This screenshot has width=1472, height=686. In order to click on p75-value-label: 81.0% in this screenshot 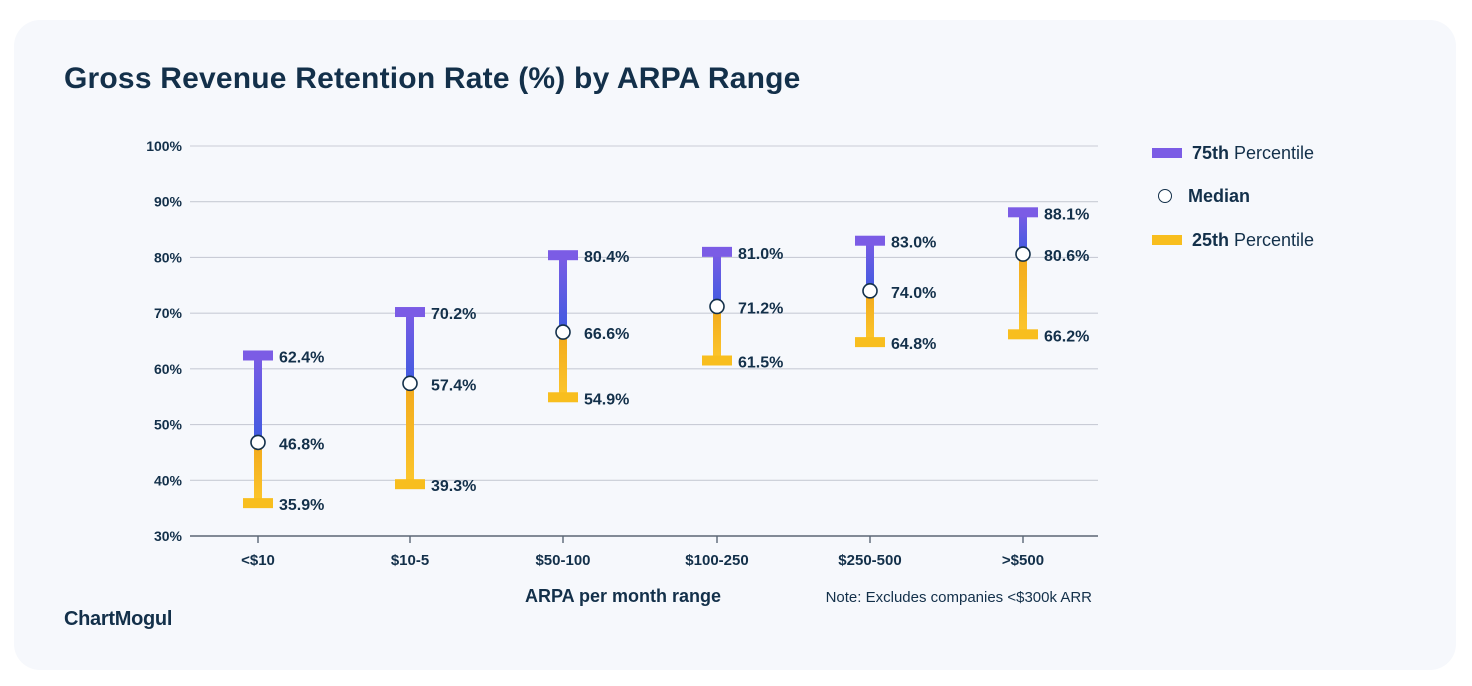, I will do `click(760, 254)`.